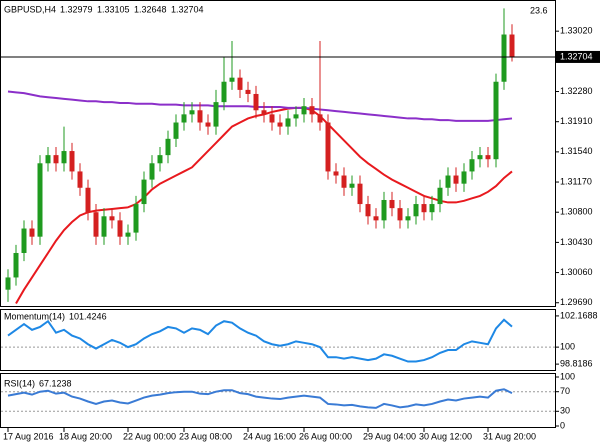 Image resolution: width=600 pixels, height=443 pixels. Describe the element at coordinates (576, 363) in the screenshot. I see `y-tick-label: 98.8186` at that location.